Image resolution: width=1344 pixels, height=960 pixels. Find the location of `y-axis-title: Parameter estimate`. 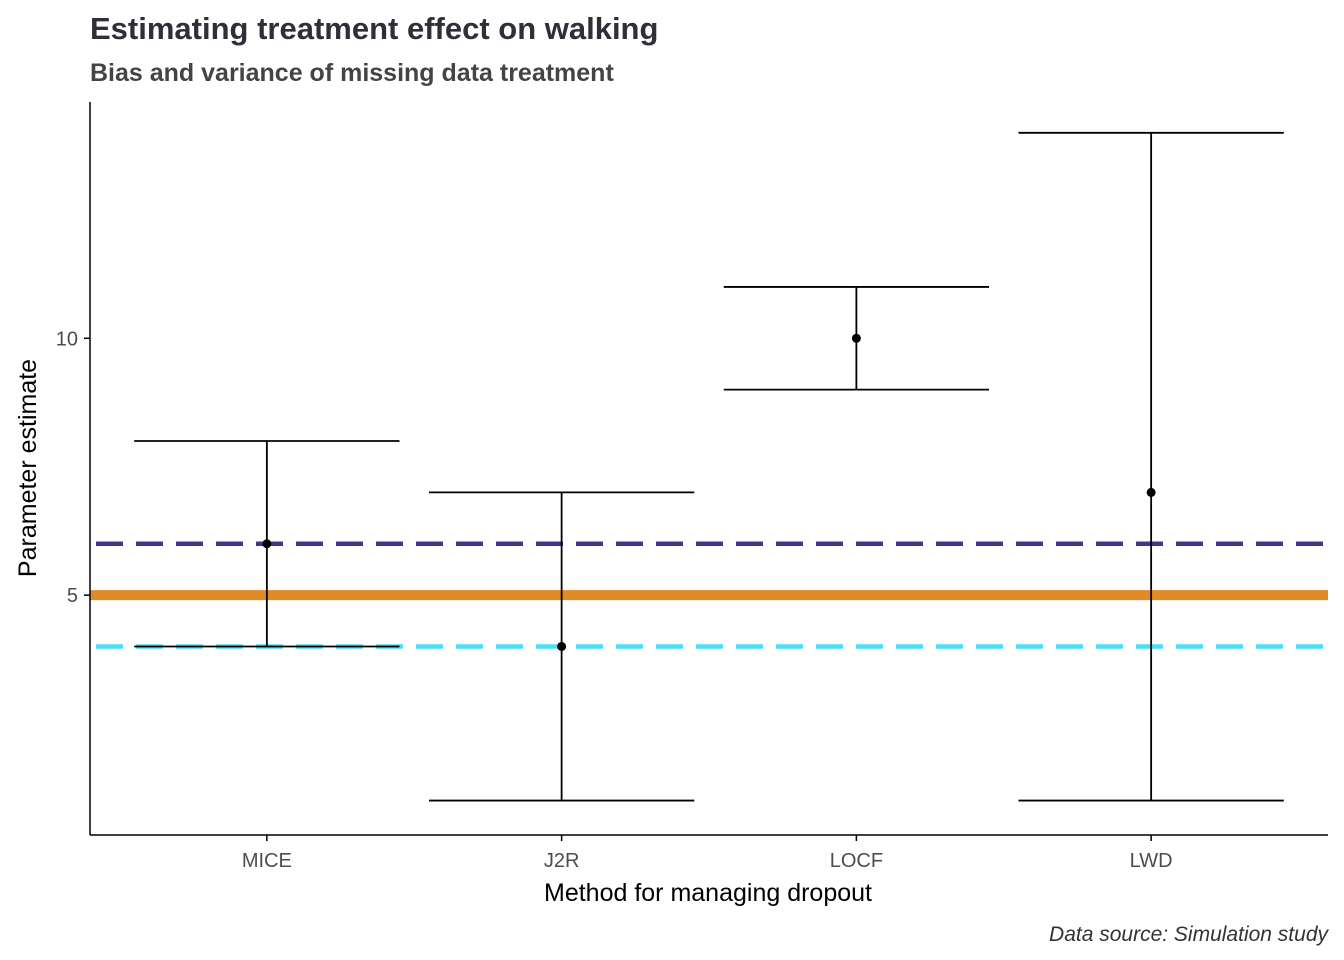

y-axis-title: Parameter estimate is located at coordinates (28, 468).